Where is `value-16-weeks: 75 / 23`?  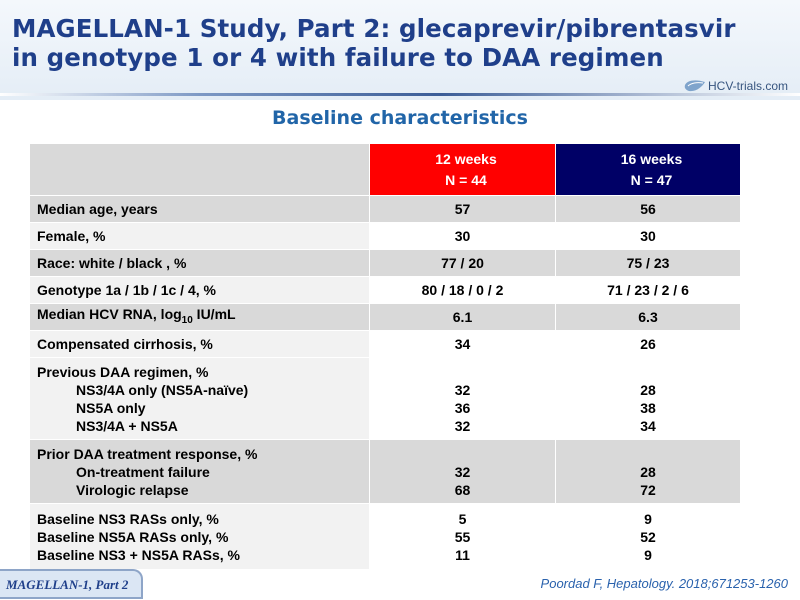
value-16-weeks: 75 / 23 is located at coordinates (648, 263).